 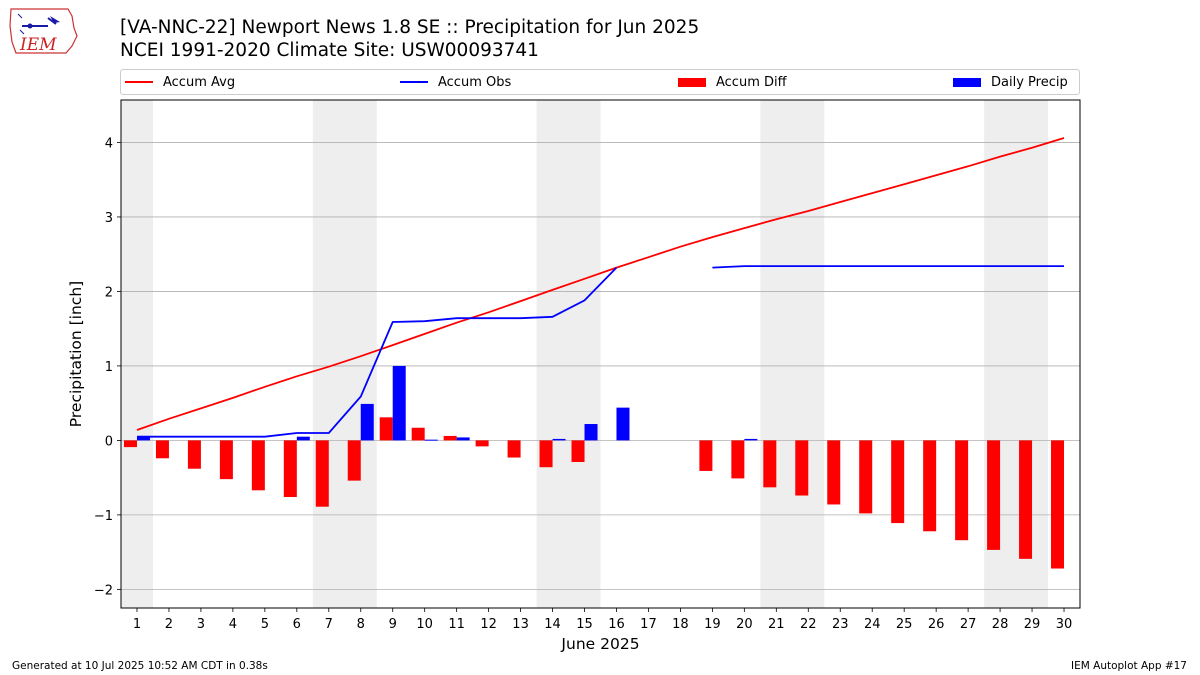 What do you see at coordinates (475, 82) in the screenshot?
I see `legend-label: Accum Obs` at bounding box center [475, 82].